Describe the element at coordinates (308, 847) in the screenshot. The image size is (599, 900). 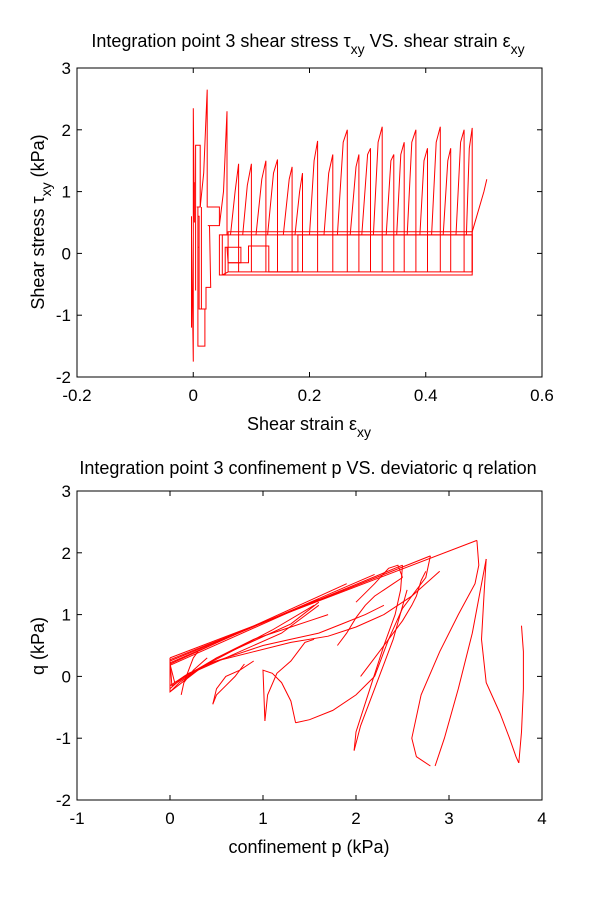
I see `x-axis-label: confinement p (kPa)` at that location.